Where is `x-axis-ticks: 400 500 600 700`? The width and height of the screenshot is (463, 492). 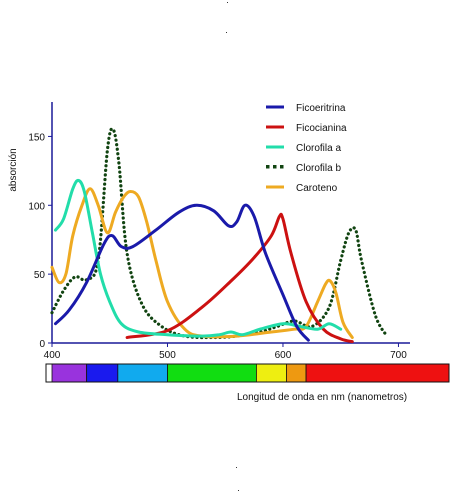
x-axis-ticks: 400 500 600 700 is located at coordinates (225, 352).